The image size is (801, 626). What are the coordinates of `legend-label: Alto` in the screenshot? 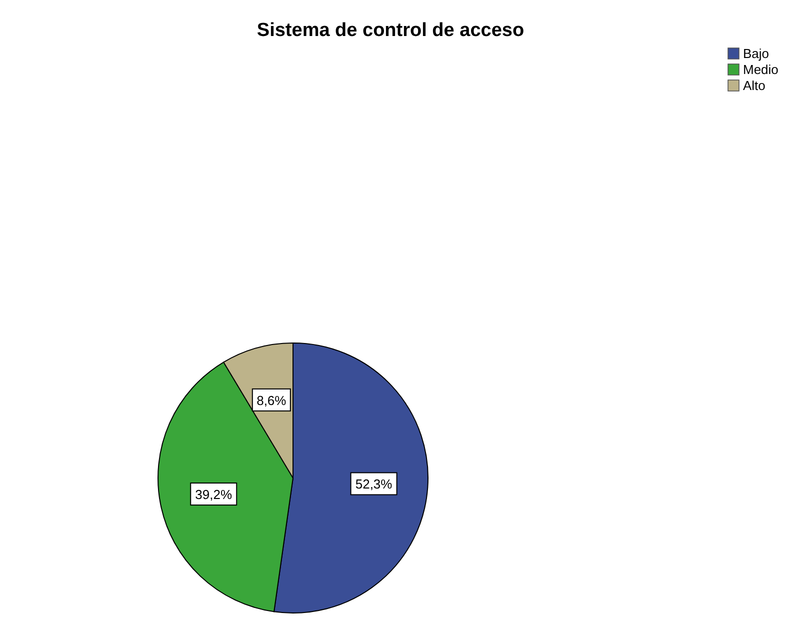 It's located at (754, 85).